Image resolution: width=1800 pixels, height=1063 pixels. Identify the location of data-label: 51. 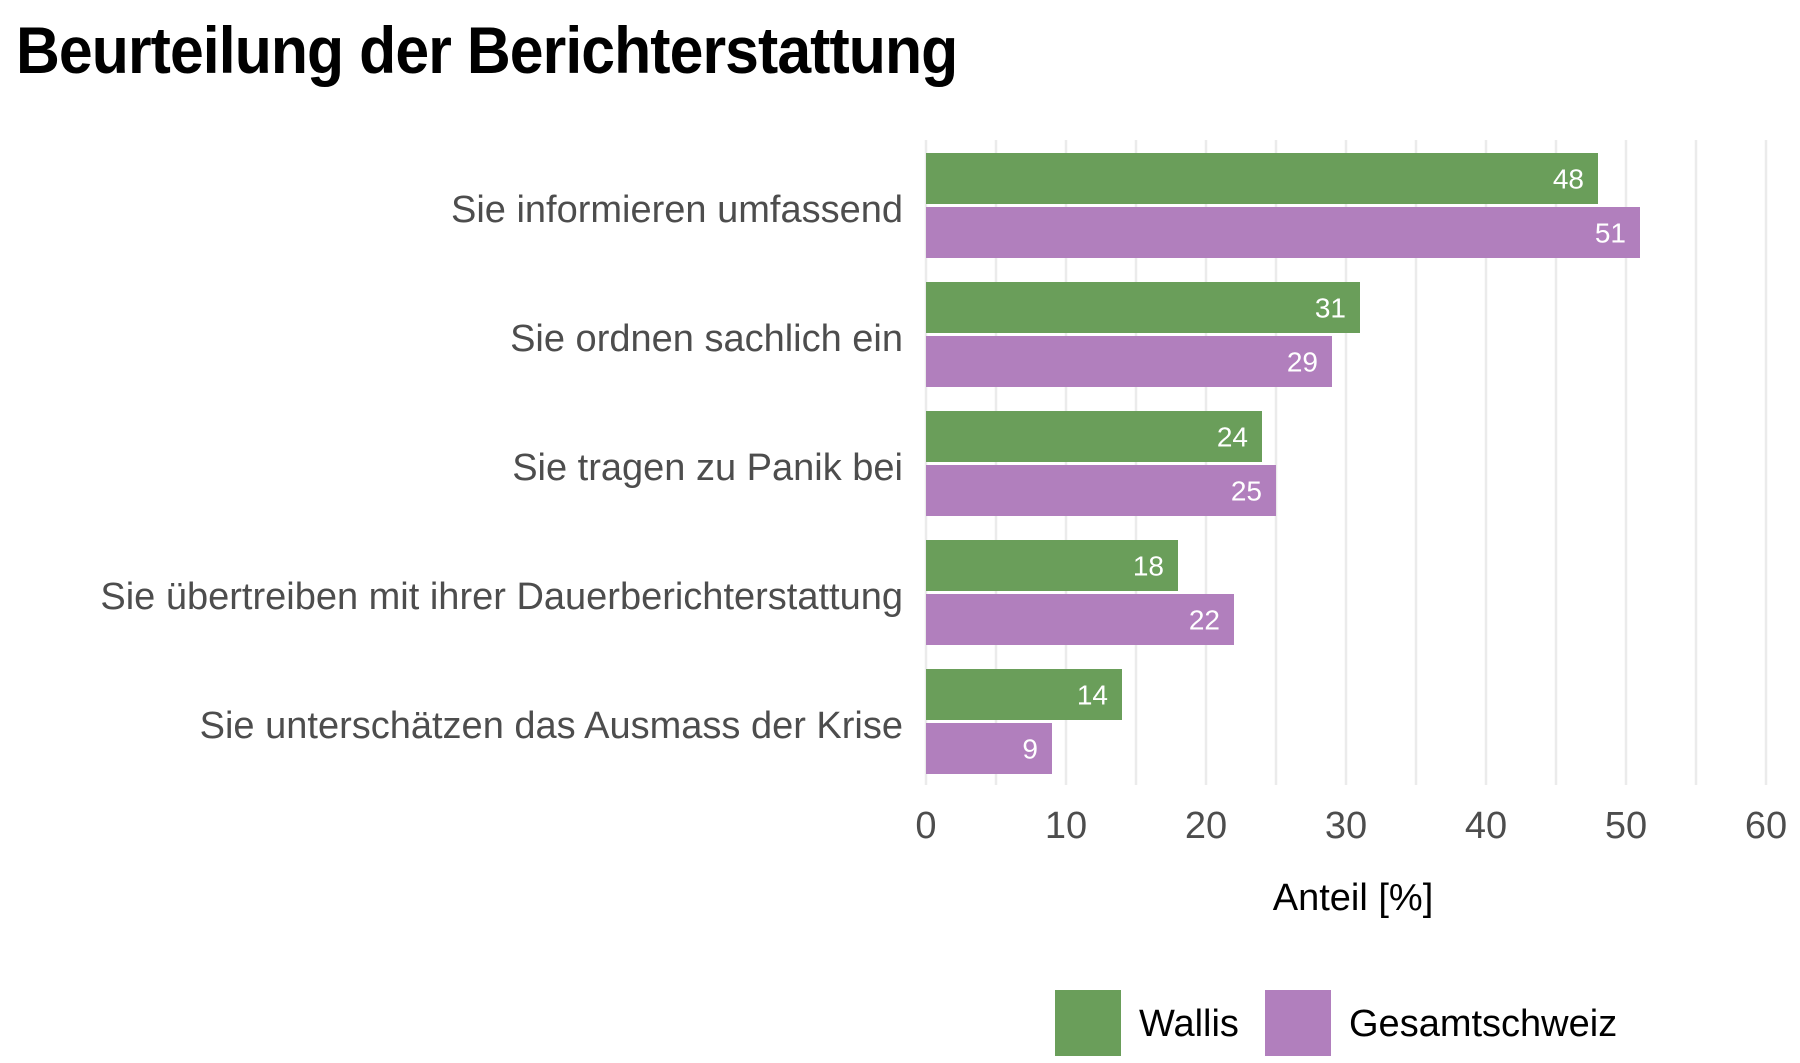
(1610, 233).